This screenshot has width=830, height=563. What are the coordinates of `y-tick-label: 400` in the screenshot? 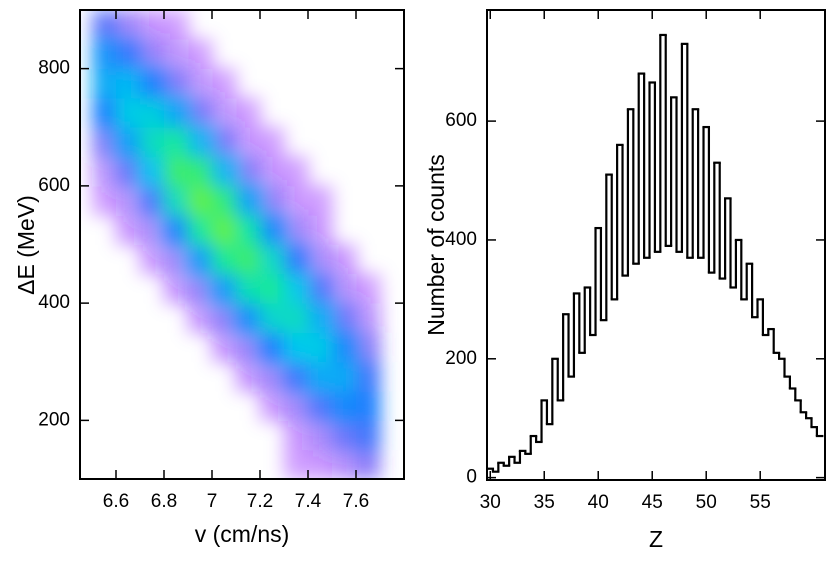 It's located at (461, 239).